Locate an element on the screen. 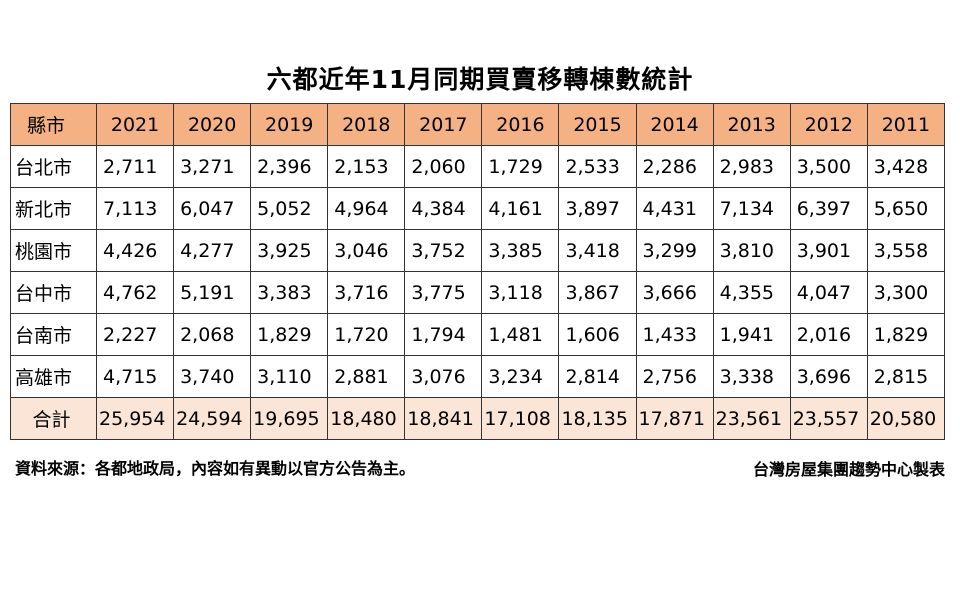 The image size is (960, 600). value-cell: 2,756 is located at coordinates (674, 376).